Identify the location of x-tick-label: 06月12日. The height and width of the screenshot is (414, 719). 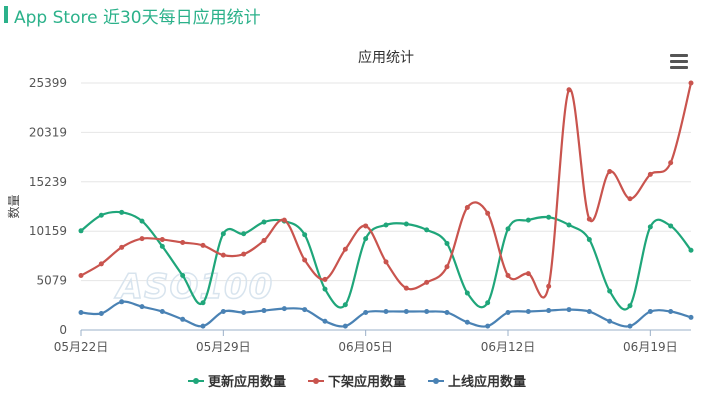
(508, 347).